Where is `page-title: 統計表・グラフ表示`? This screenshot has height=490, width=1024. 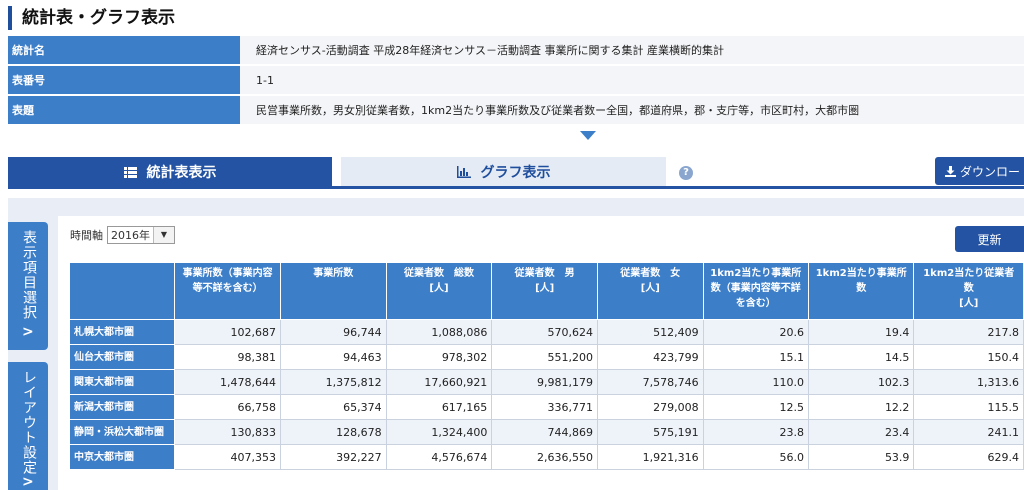
page-title: 統計表・グラフ表示 is located at coordinates (91, 18).